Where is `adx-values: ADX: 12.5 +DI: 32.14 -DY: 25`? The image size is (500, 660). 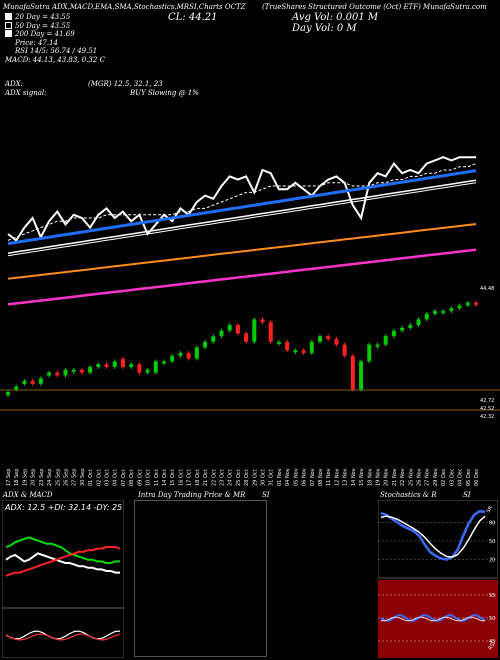 adx-values: ADX: 12.5 +DI: 32.14 -DY: 25 is located at coordinates (63, 507).